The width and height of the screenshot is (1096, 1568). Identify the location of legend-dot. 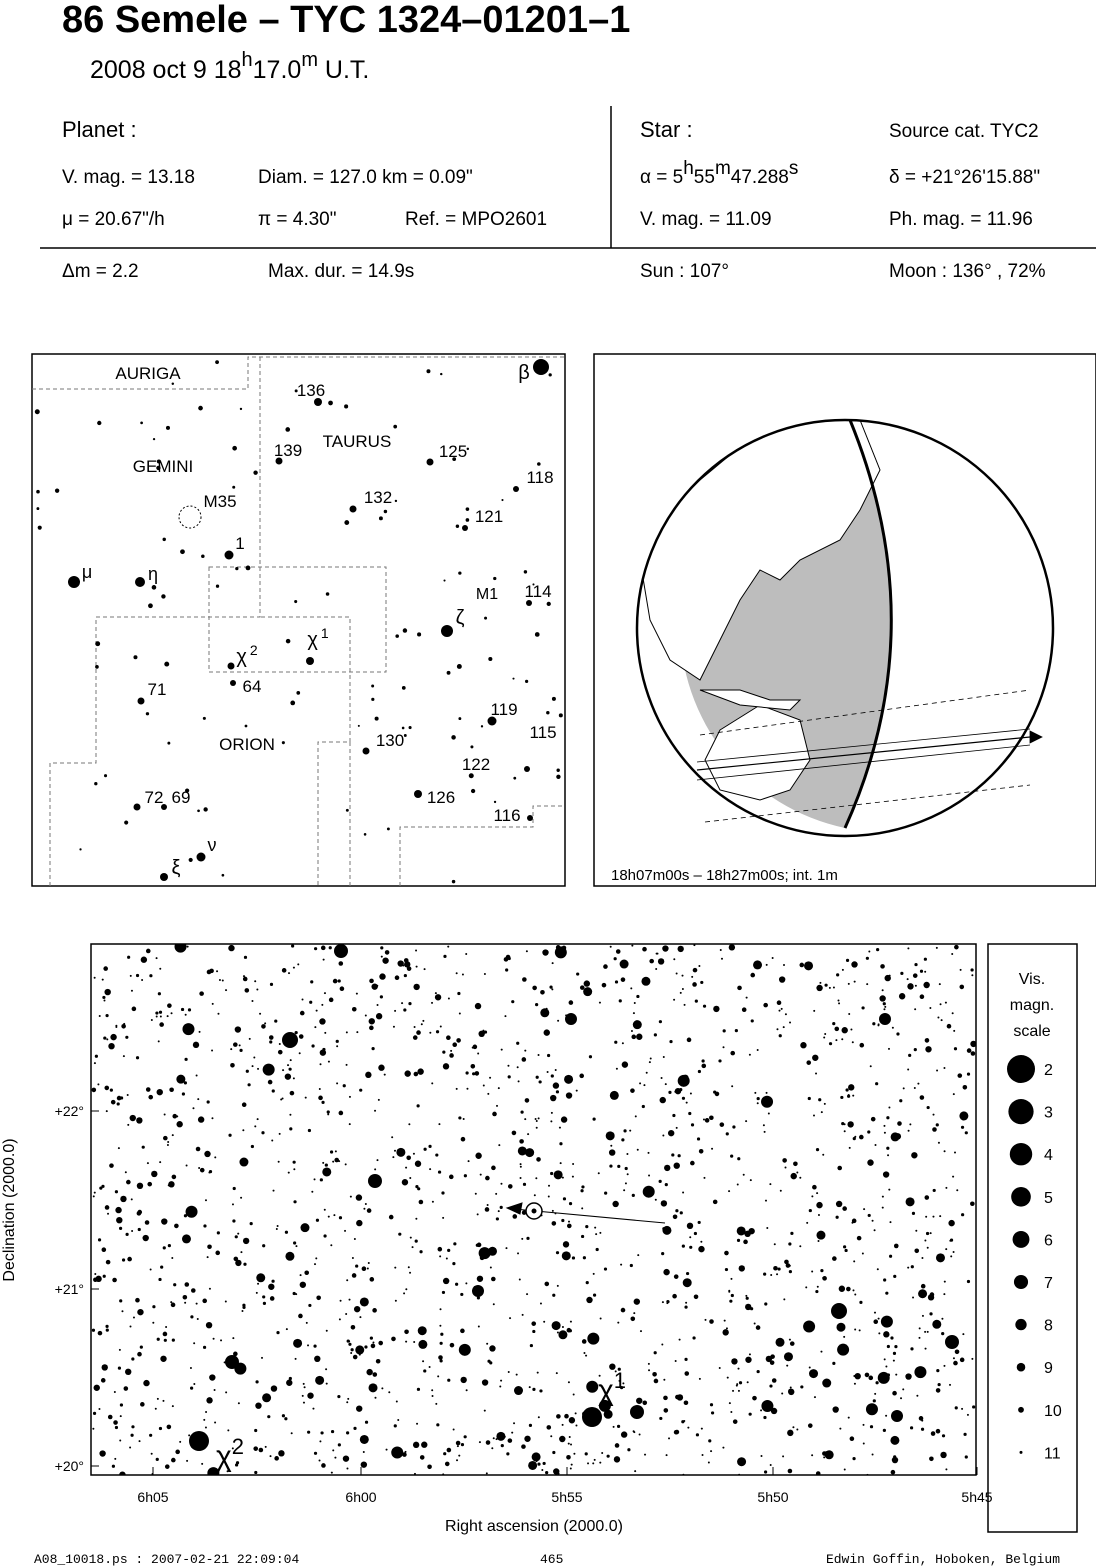
(1021, 1409).